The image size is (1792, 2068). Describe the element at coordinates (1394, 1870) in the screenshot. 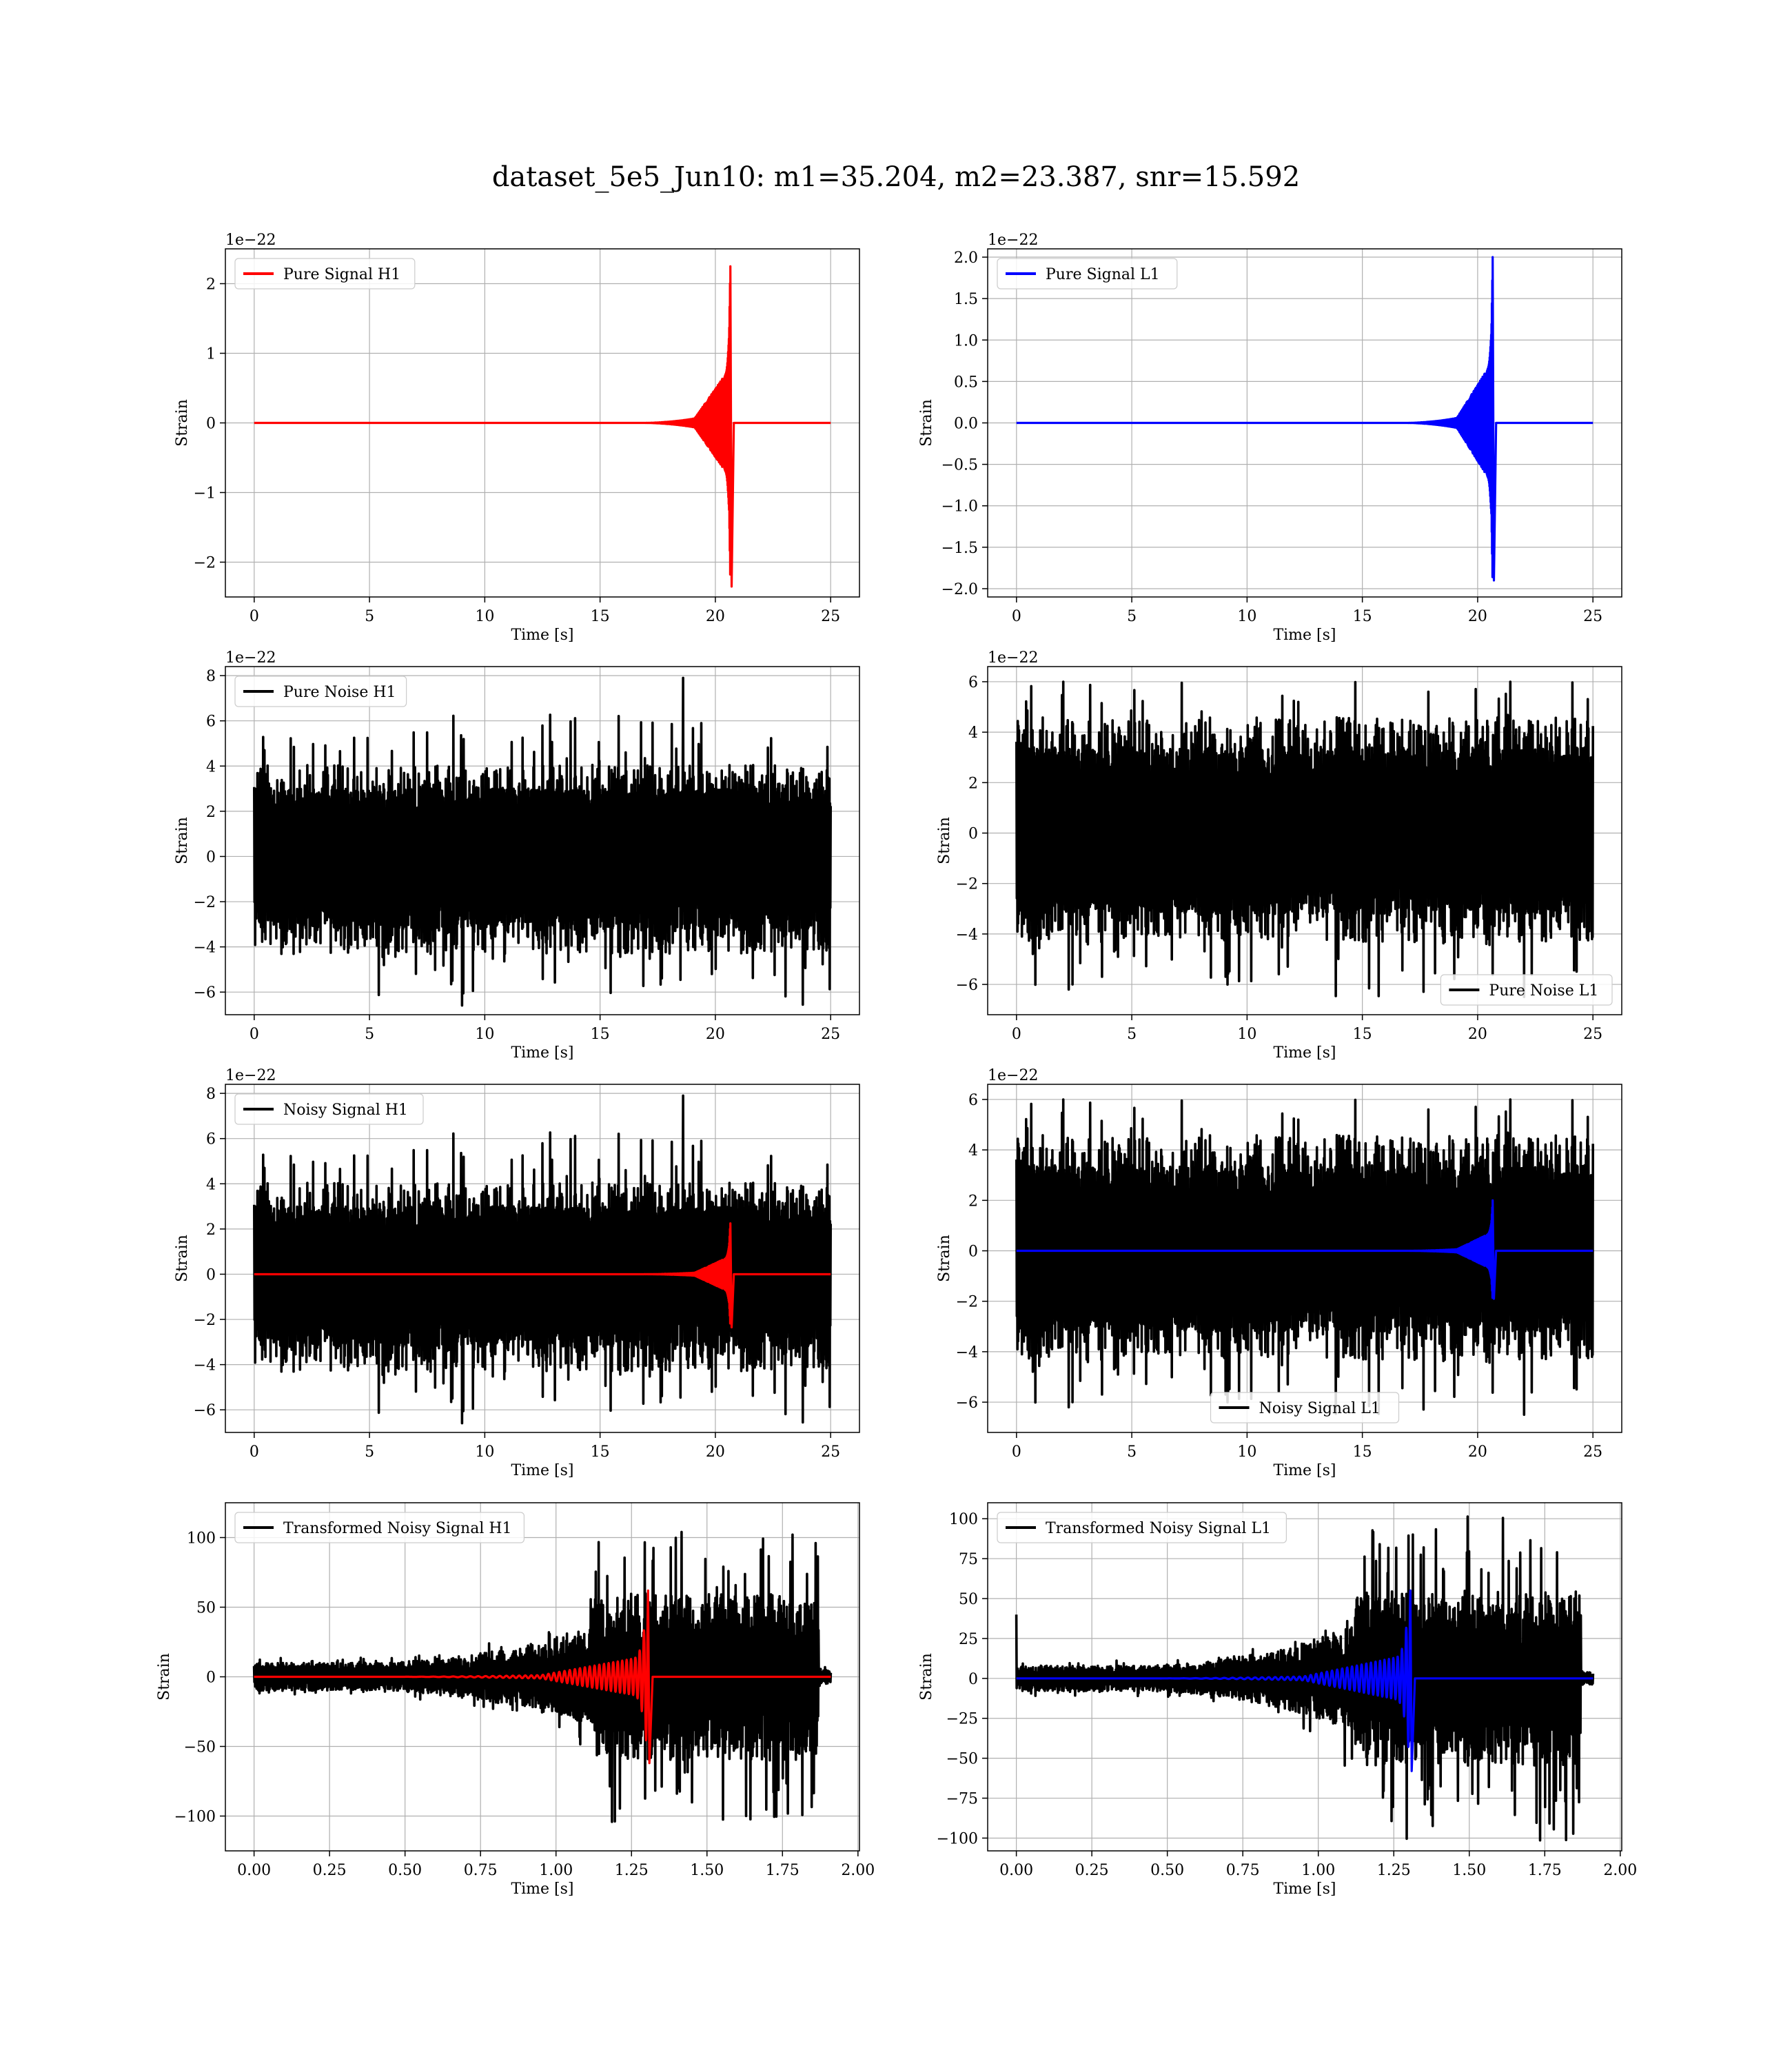

I see `x-tick-label: 1.25` at that location.